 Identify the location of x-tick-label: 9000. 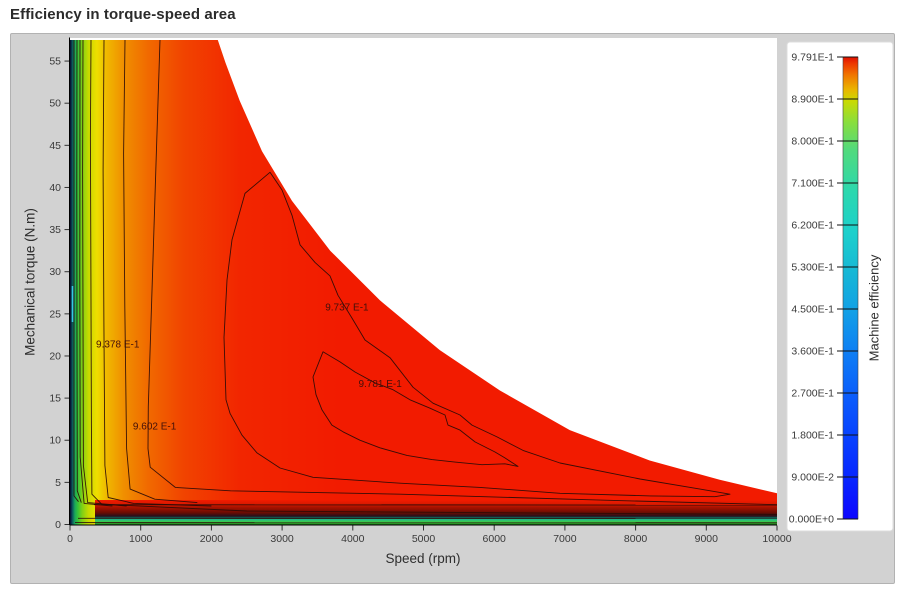
(707, 539).